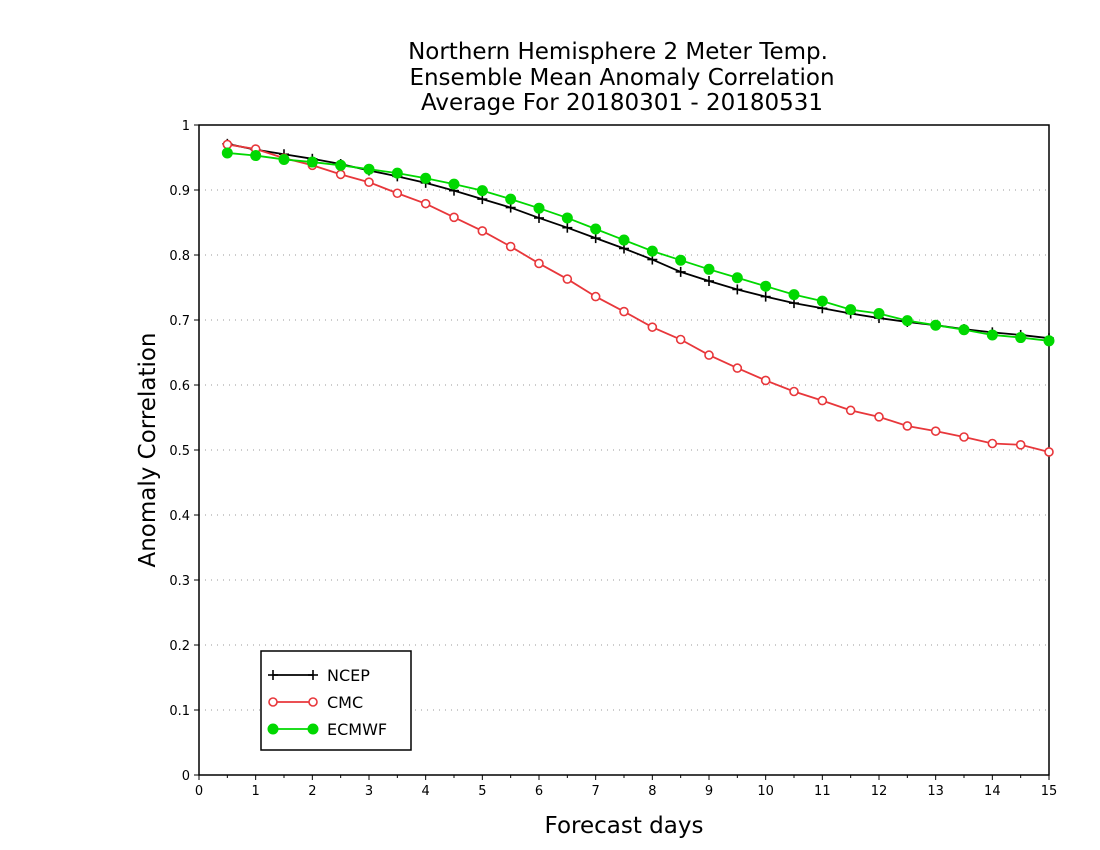 This screenshot has width=1100, height=850. I want to click on title-line-1: Northern Hemisphere 2 Meter Temp., so click(618, 52).